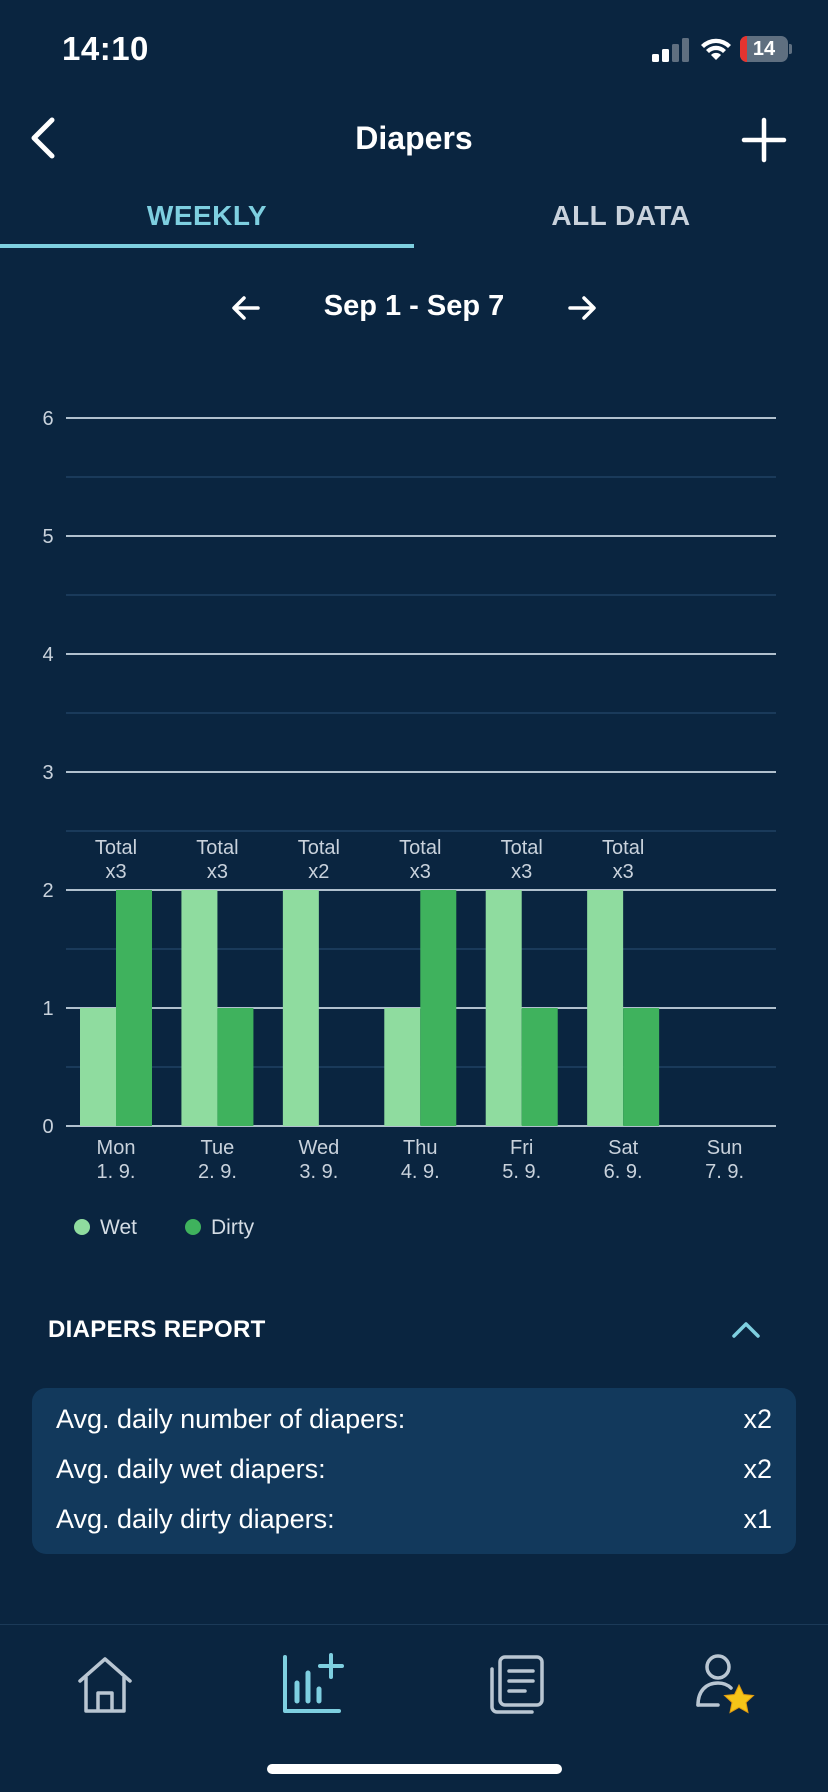  I want to click on add-button, so click(764, 140).